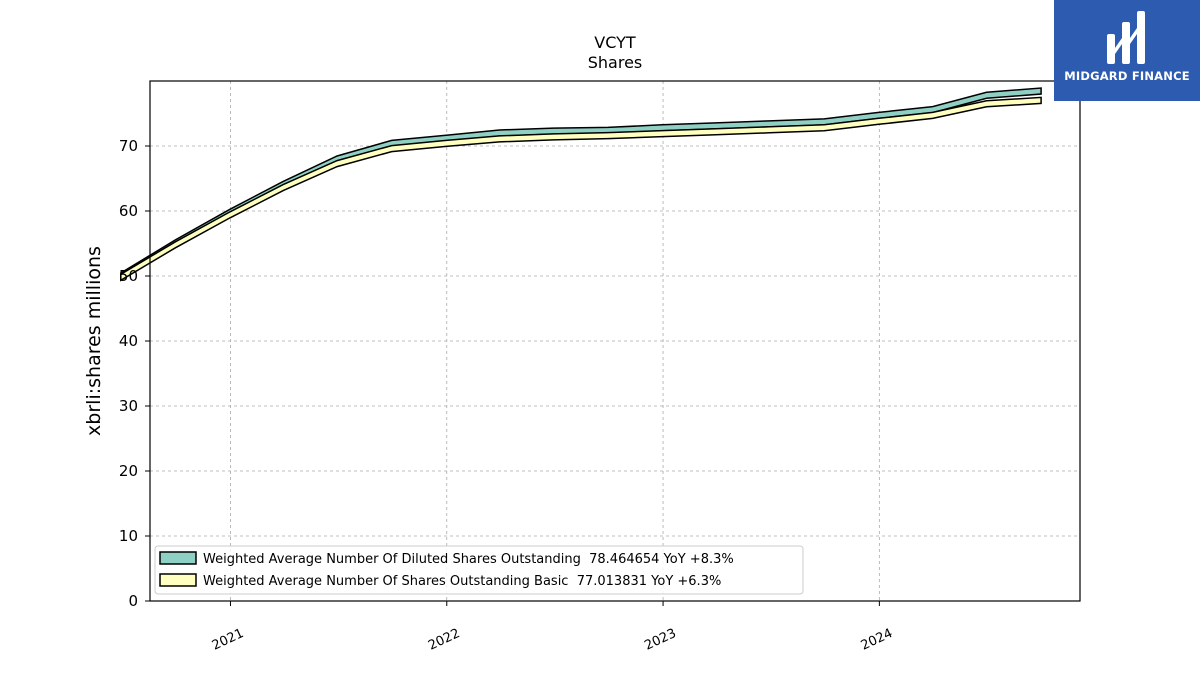 The image size is (1200, 675). What do you see at coordinates (178, 580) in the screenshot?
I see `legend-swatch-basic` at bounding box center [178, 580].